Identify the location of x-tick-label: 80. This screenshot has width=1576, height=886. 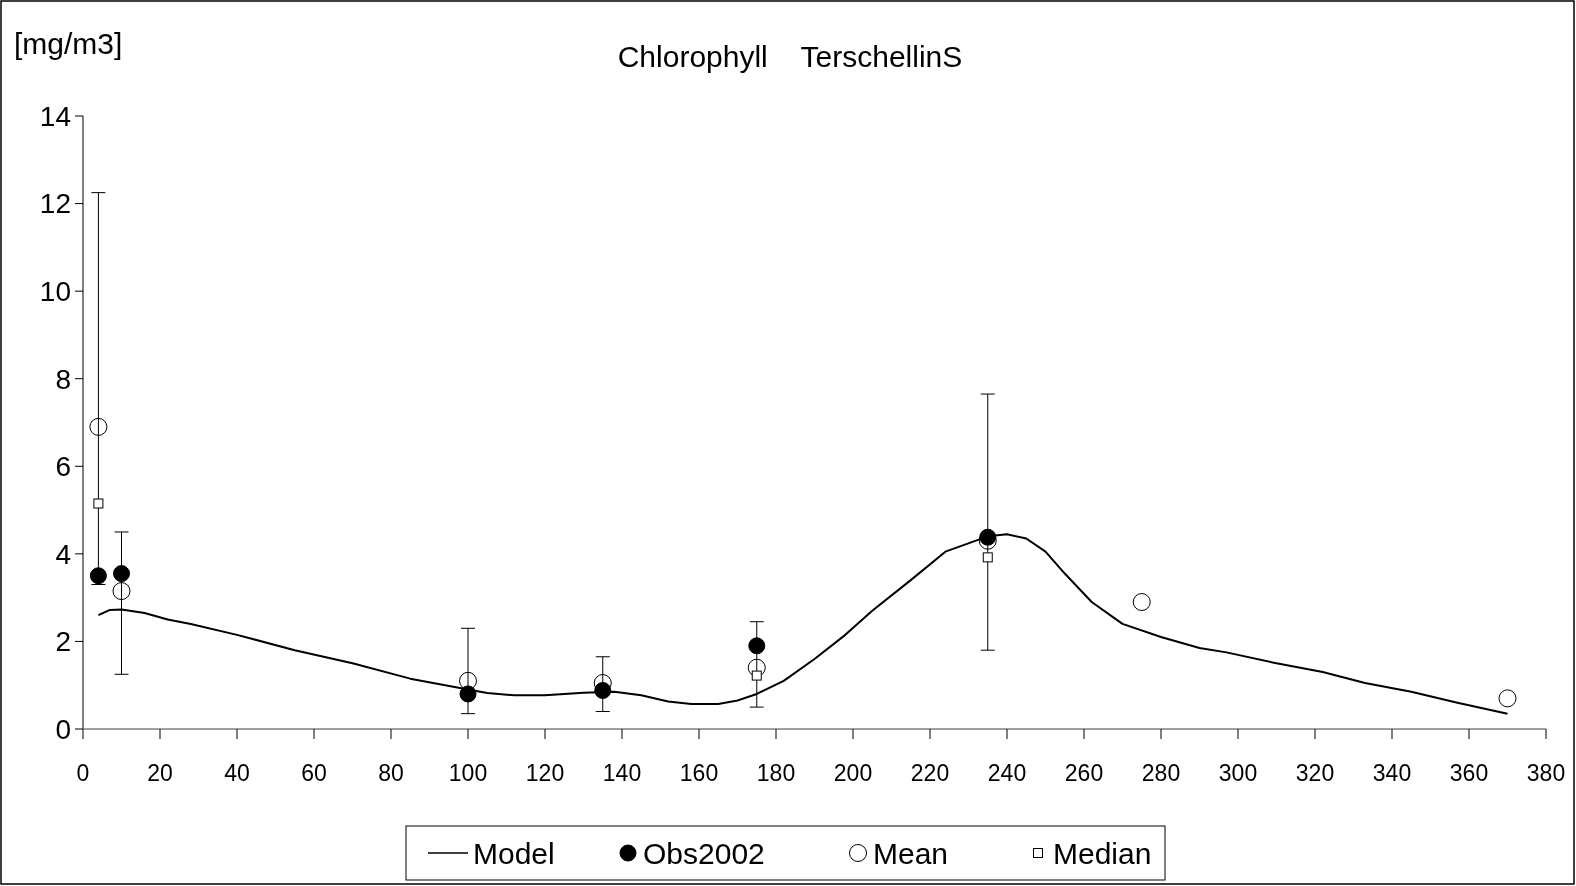
(391, 773).